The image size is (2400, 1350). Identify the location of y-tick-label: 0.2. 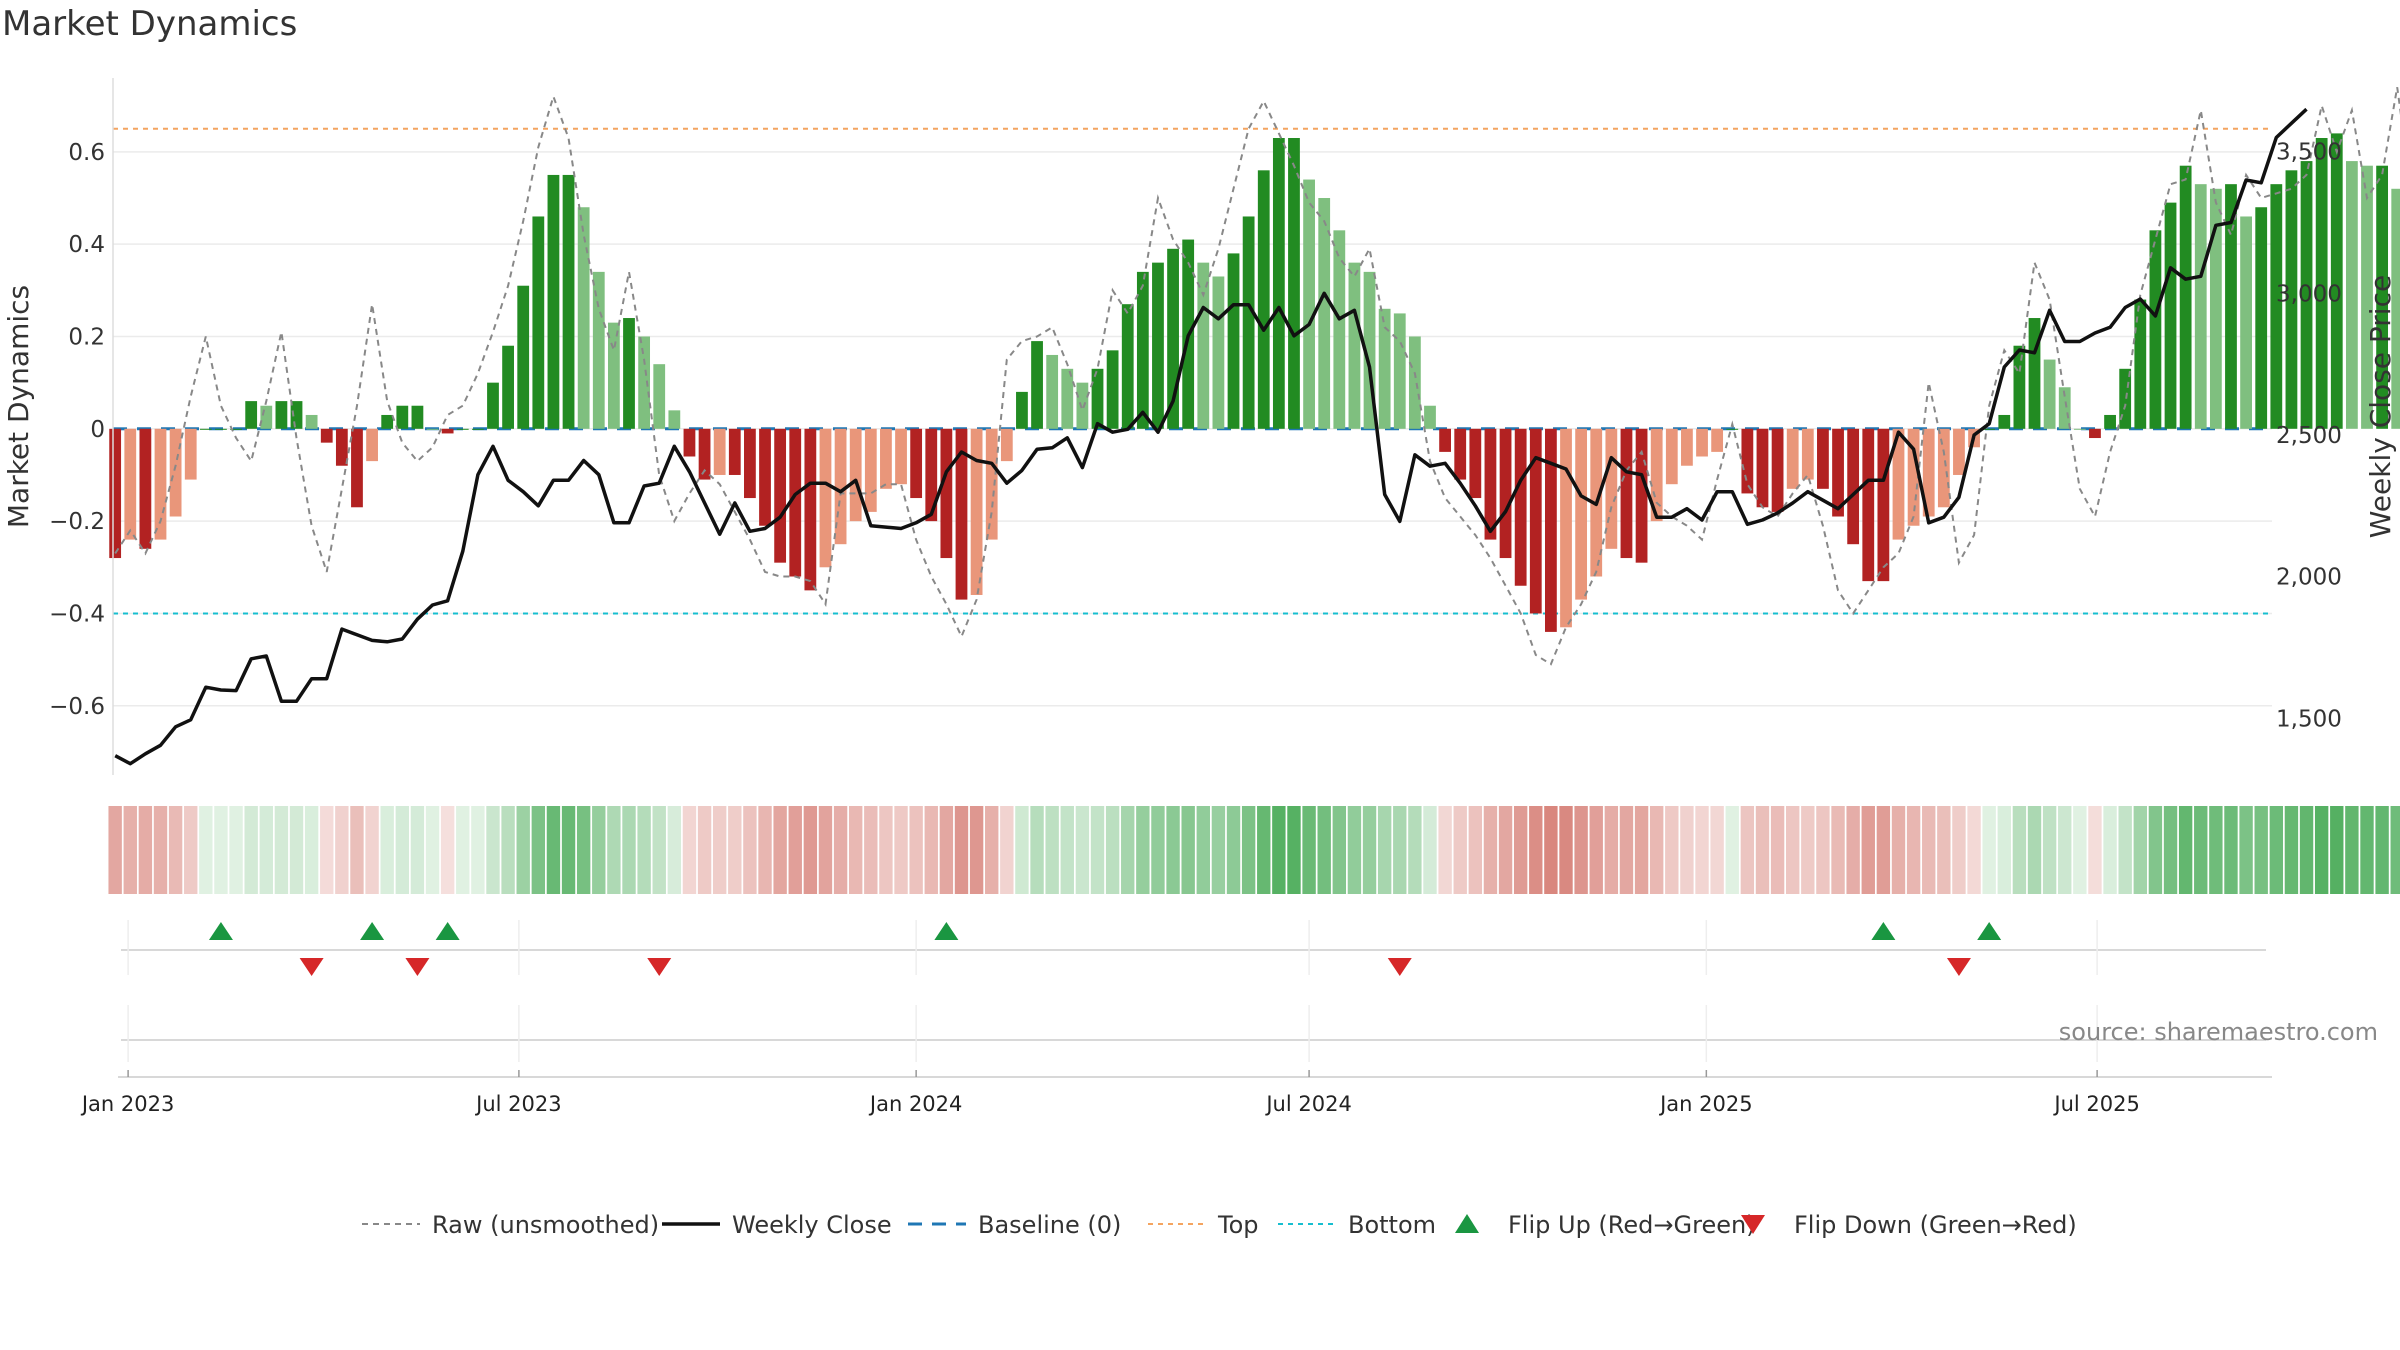
(86, 337).